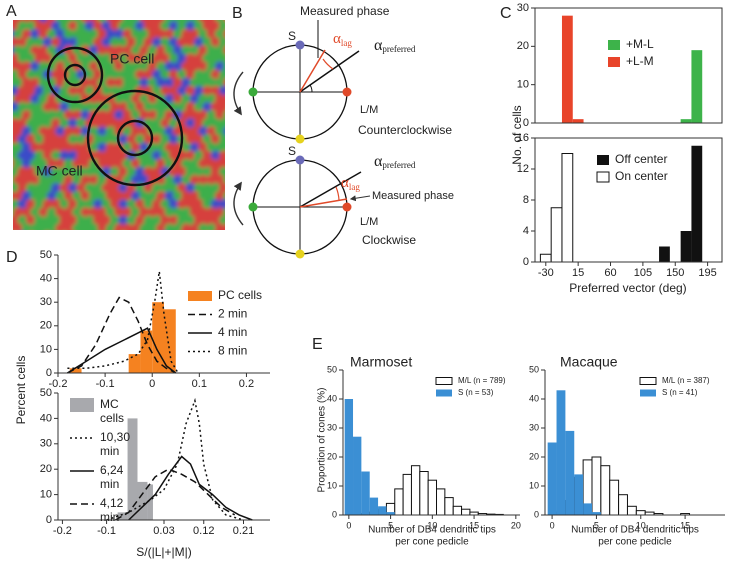  I want to click on y-tick-label: 0, so click(334, 514).